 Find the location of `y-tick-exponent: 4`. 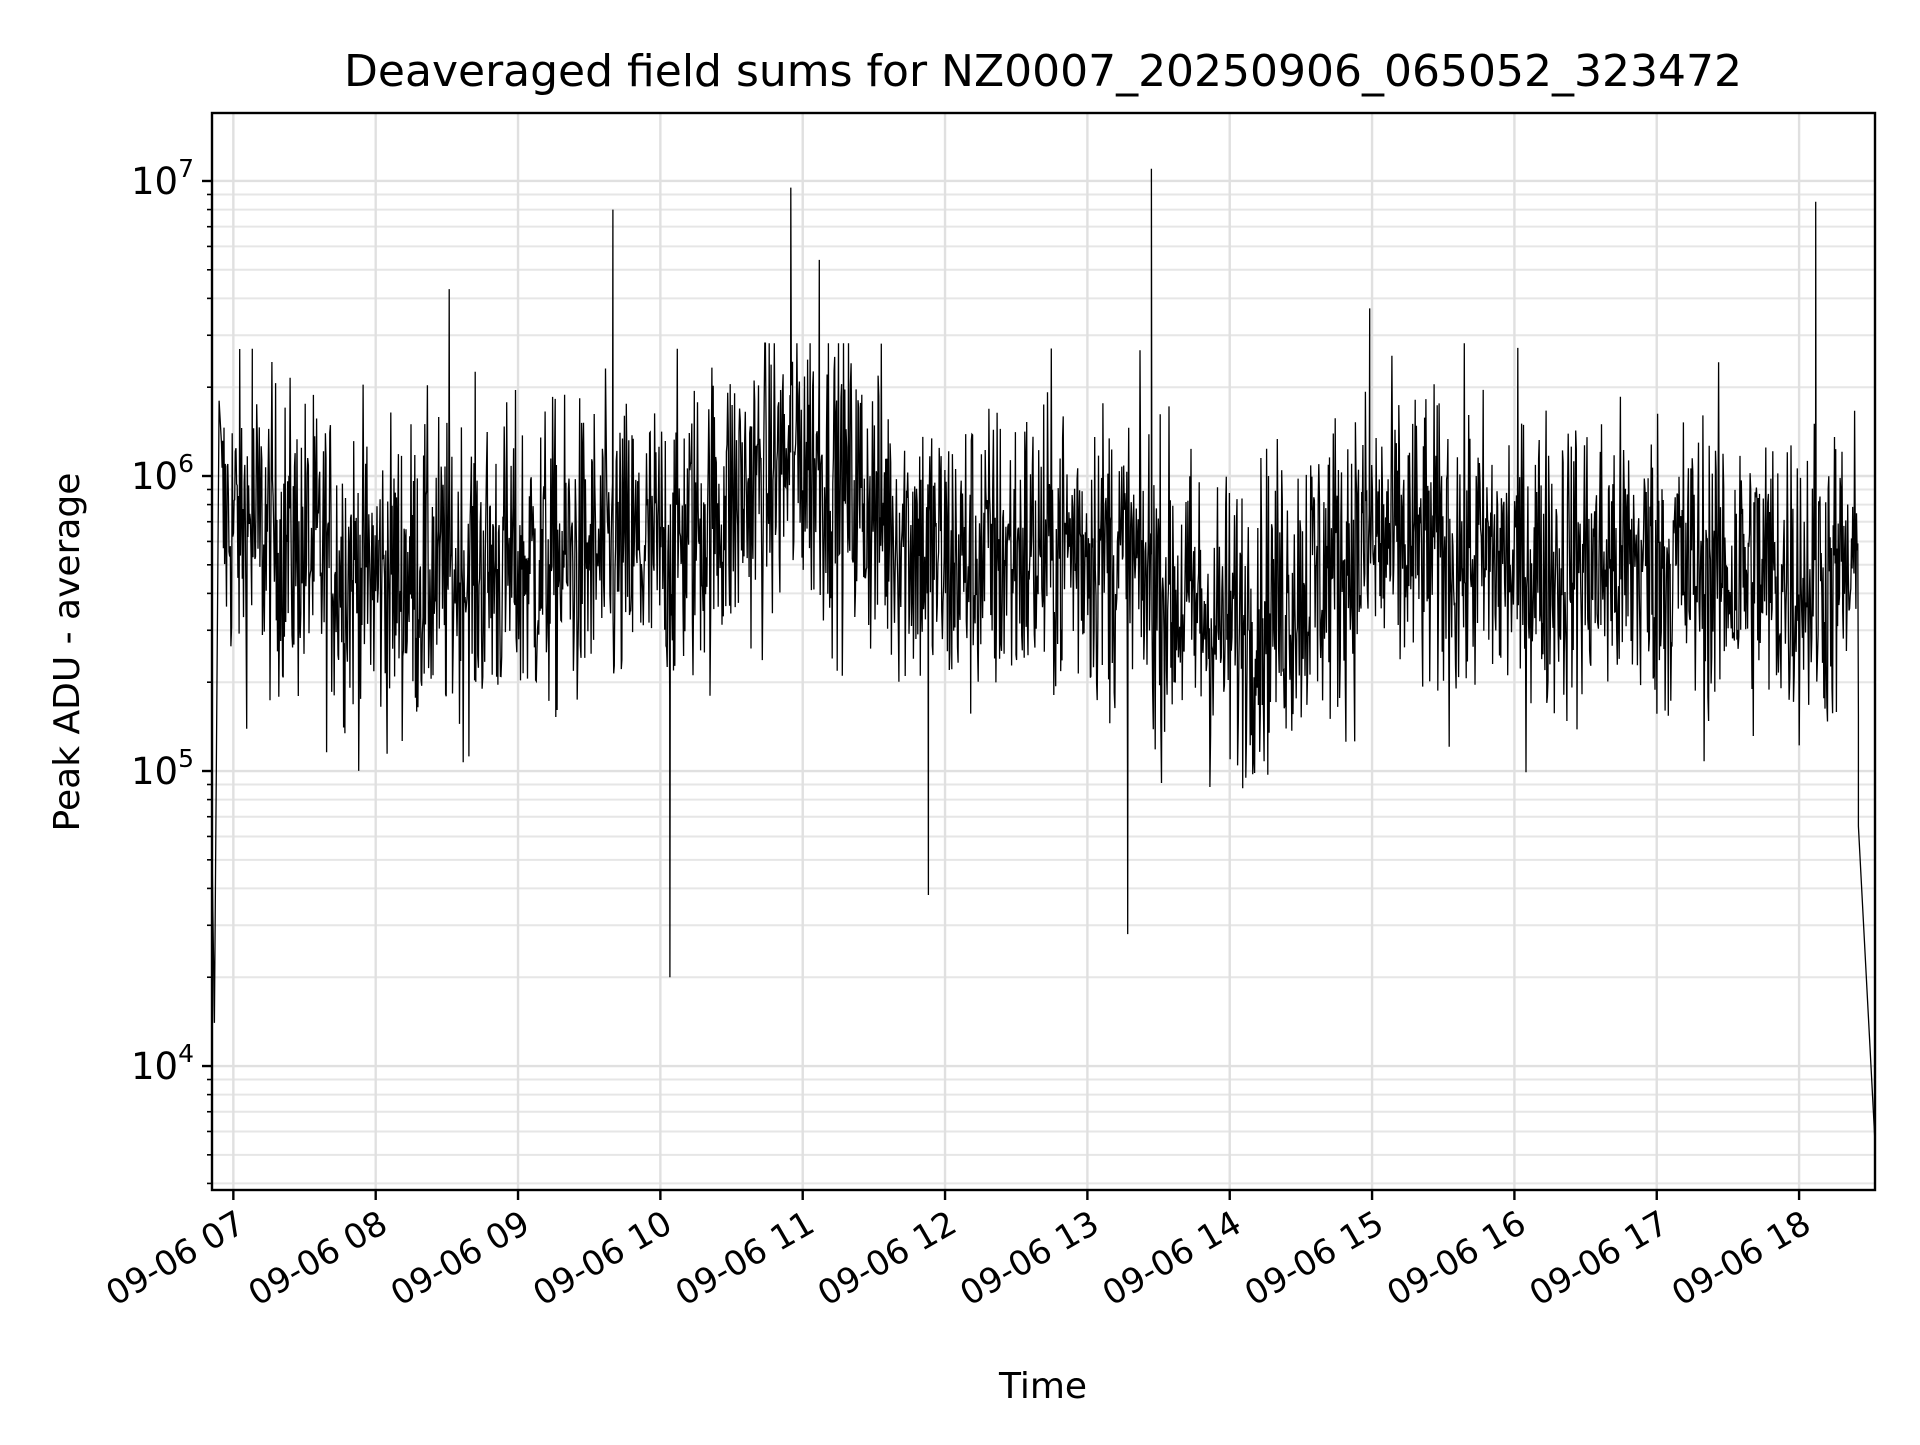

y-tick-exponent: 4 is located at coordinates (186, 1053).